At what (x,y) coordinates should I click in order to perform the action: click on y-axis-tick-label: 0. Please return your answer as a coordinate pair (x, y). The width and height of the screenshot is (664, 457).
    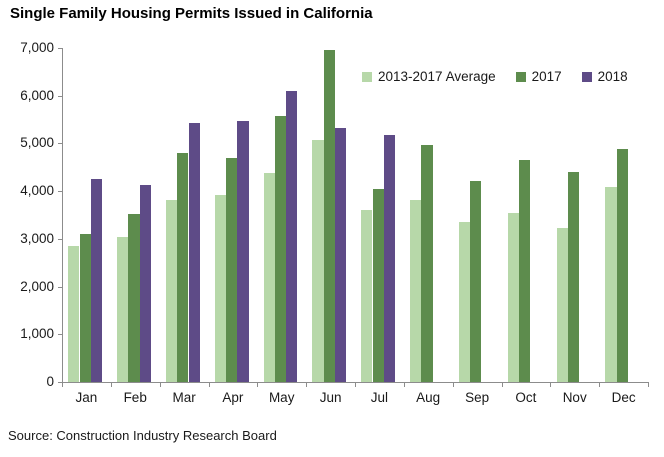
    Looking at the image, I should click on (50, 381).